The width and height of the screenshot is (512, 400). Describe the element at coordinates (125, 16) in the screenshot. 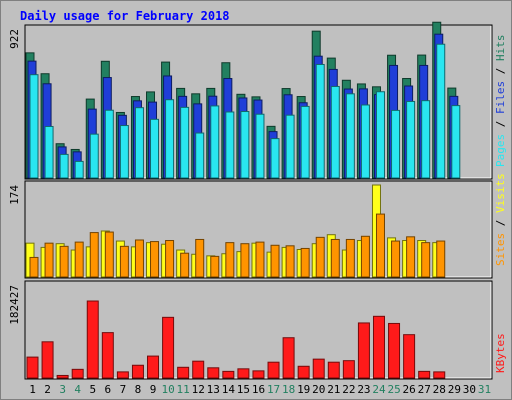

I see `chart-title: Daily usage for February 2018` at that location.